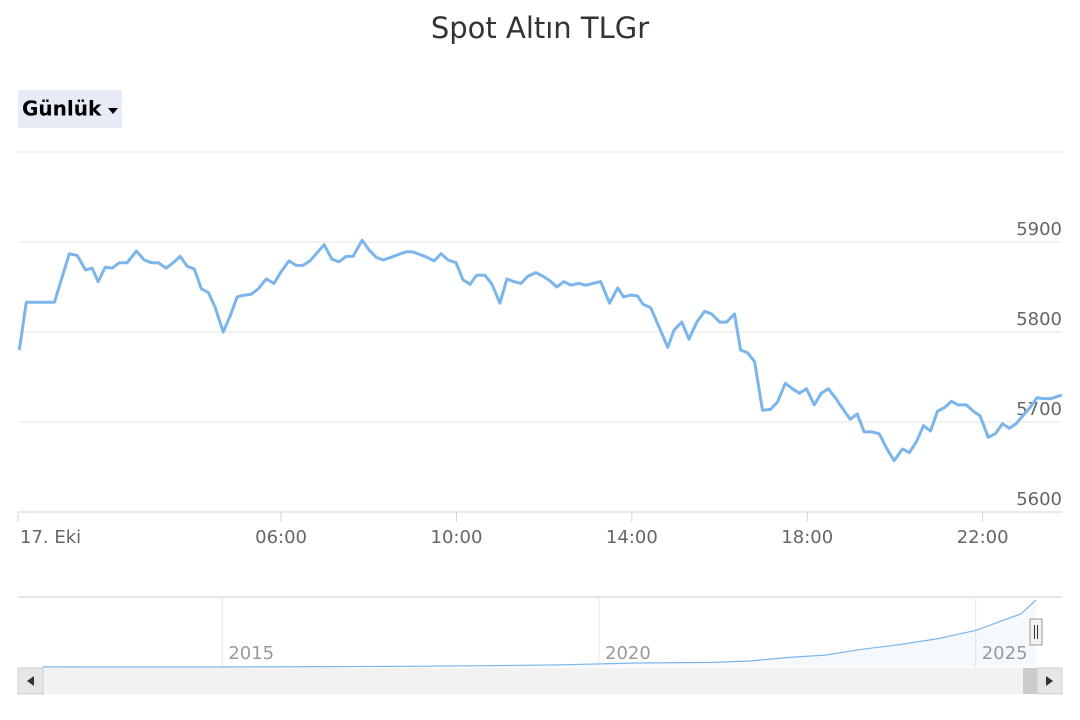 The height and width of the screenshot is (720, 1080). What do you see at coordinates (983, 537) in the screenshot?
I see `x-tick-label: 22:00` at bounding box center [983, 537].